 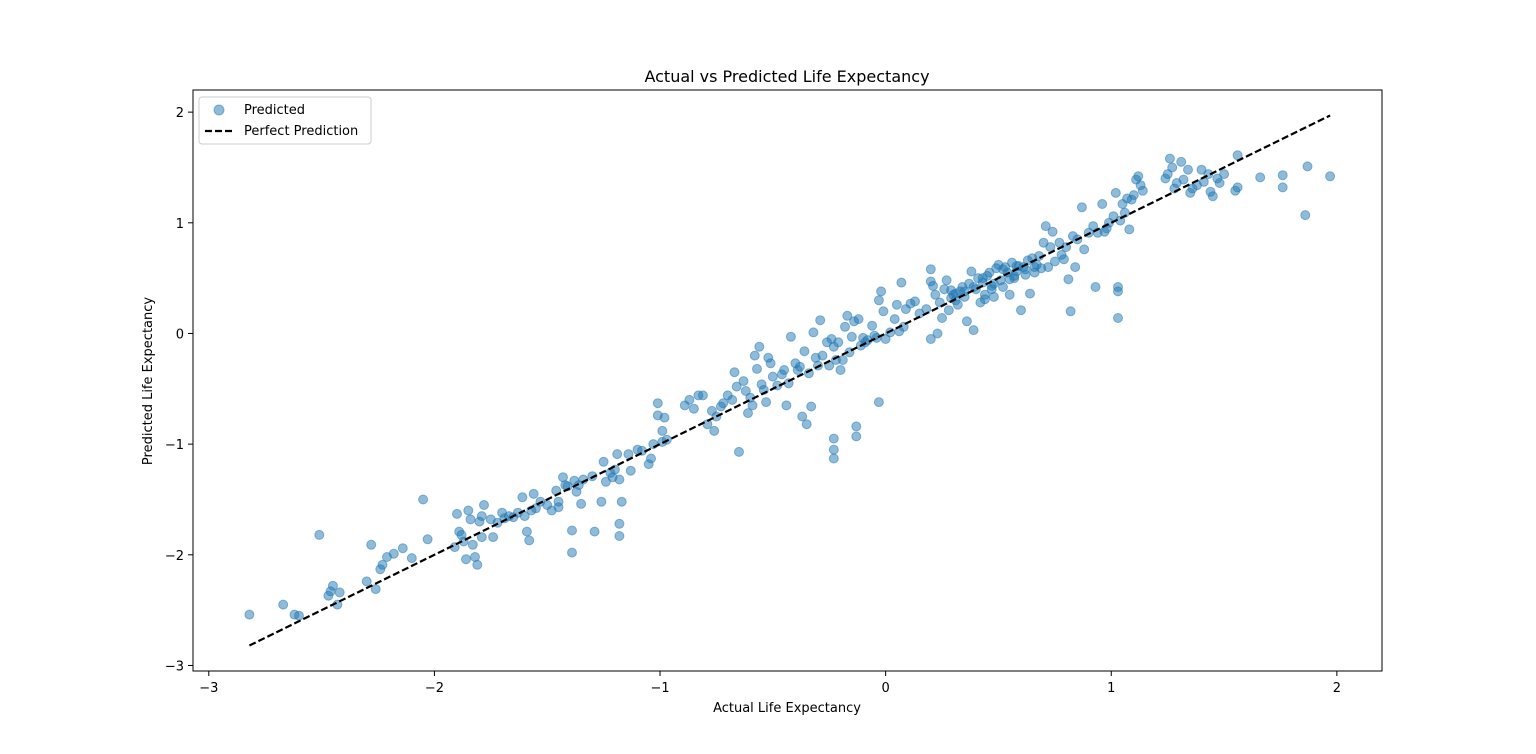 What do you see at coordinates (180, 113) in the screenshot?
I see `y-tick-label: 2` at bounding box center [180, 113].